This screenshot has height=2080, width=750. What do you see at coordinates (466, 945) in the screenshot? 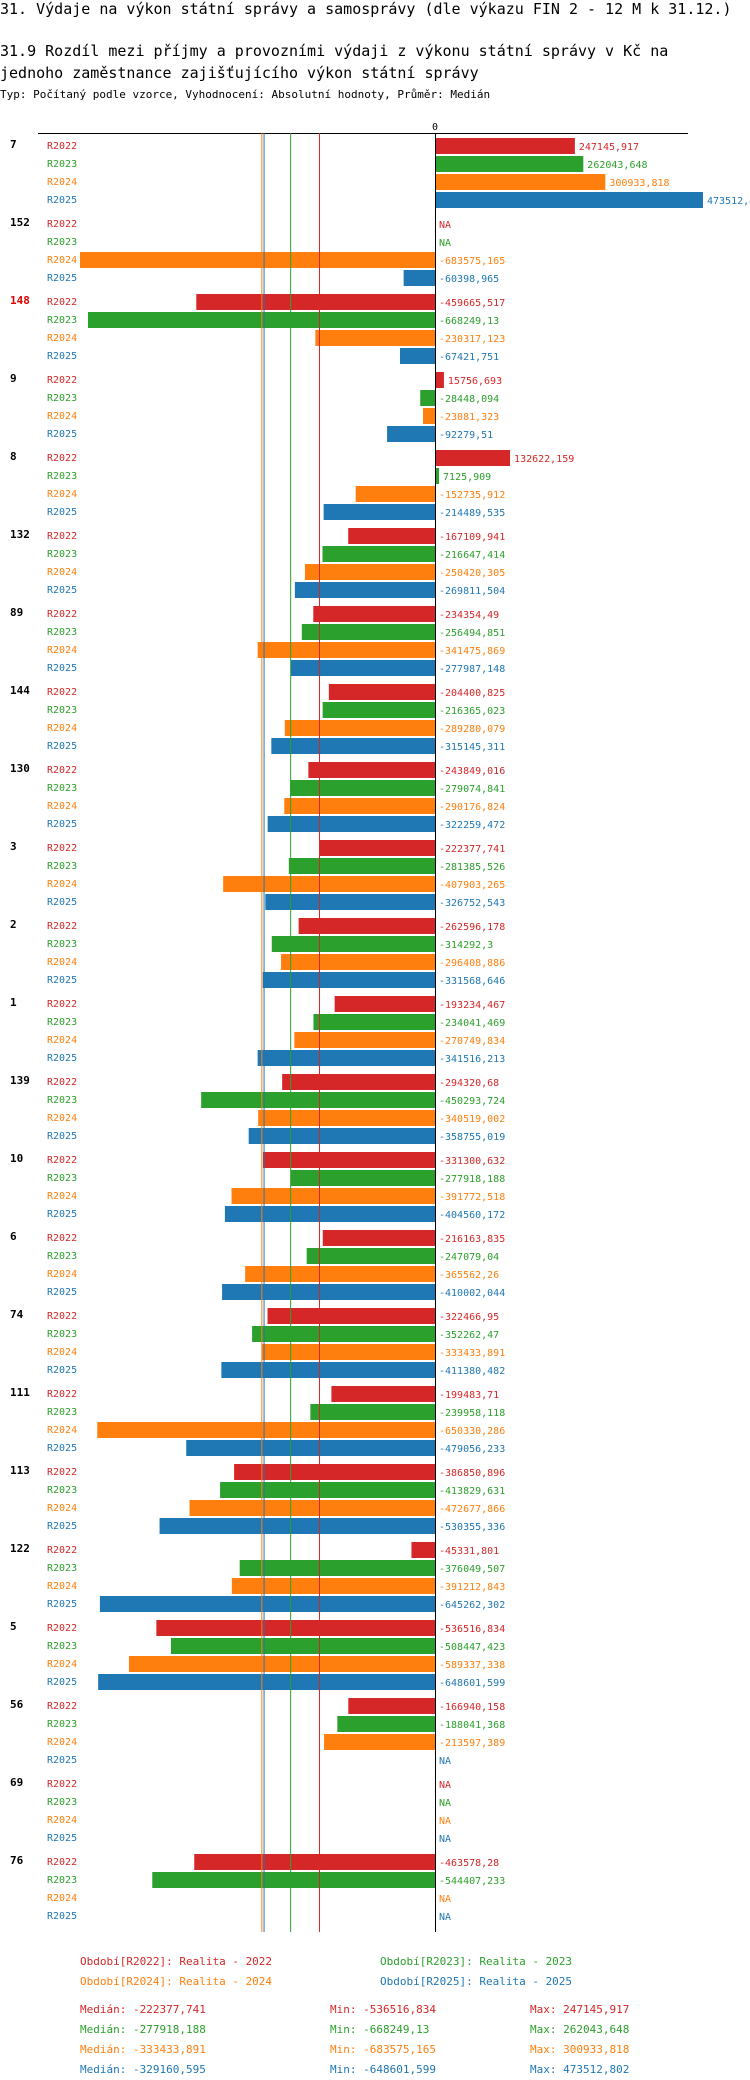
I see `value-label: -314292,3` at bounding box center [466, 945].